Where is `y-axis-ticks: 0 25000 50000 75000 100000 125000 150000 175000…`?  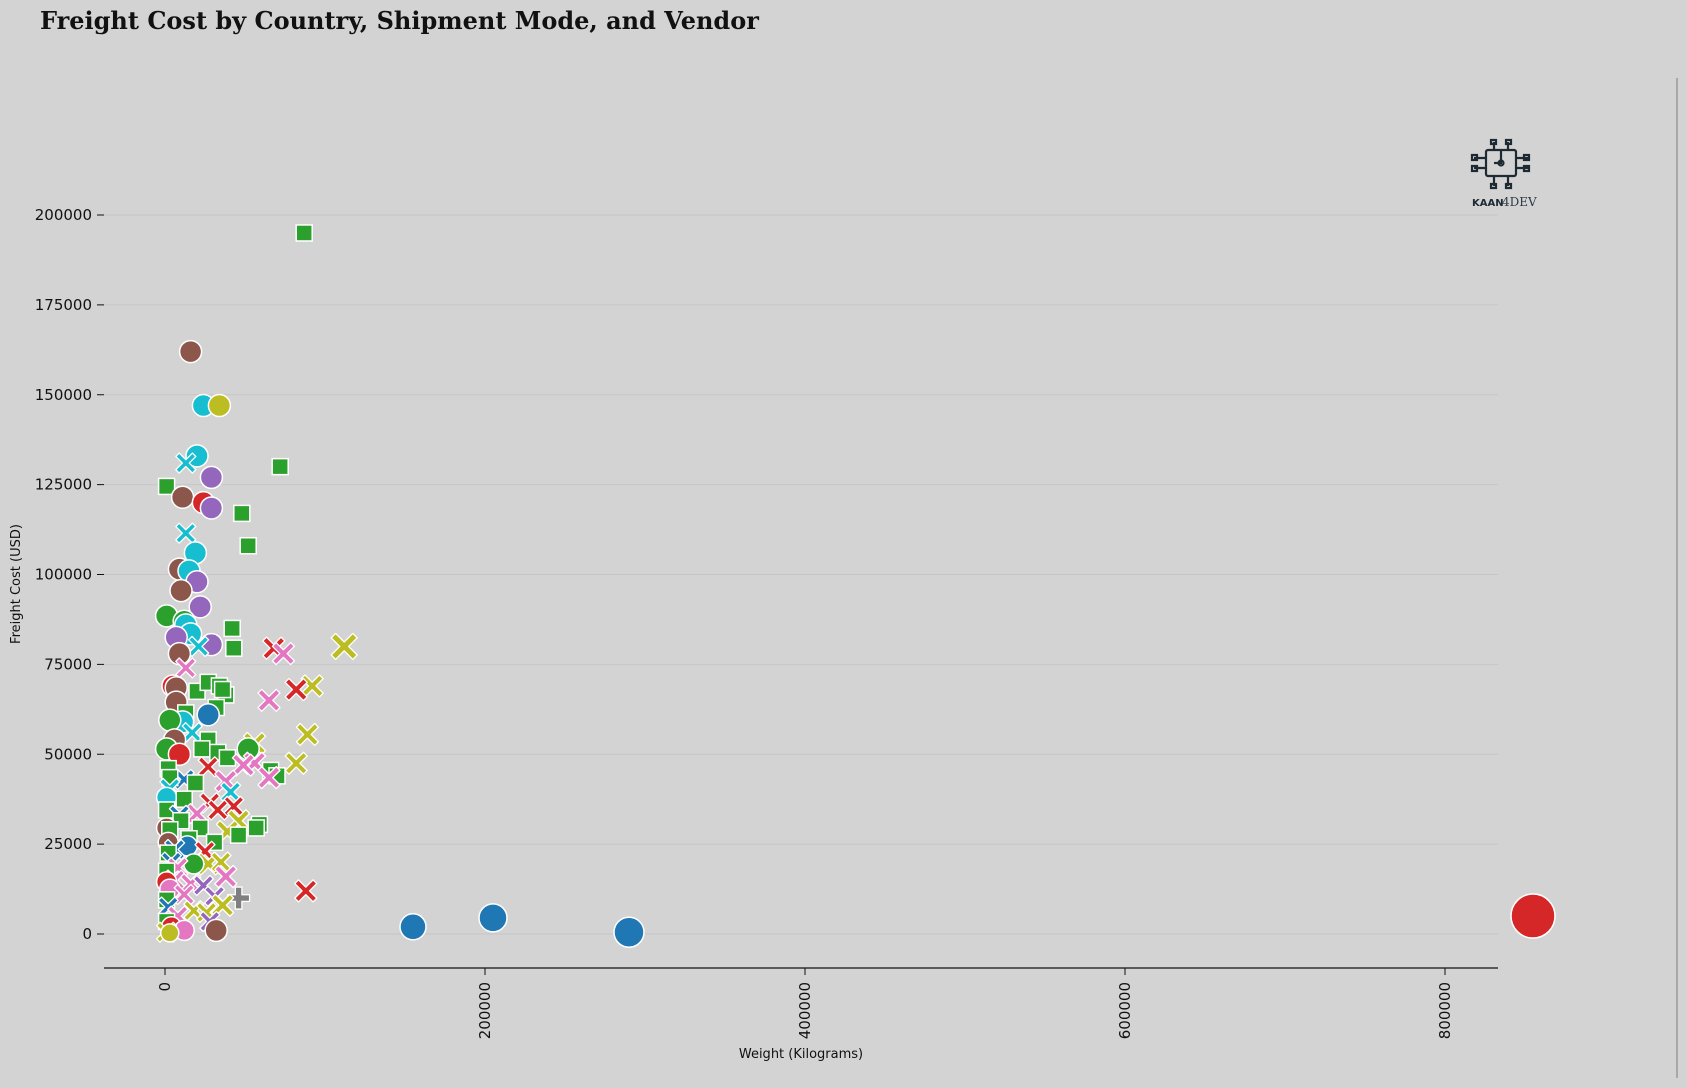 y-axis-ticks: 0 25000 50000 75000 100000 125000 150000 175000… is located at coordinates (69, 574).